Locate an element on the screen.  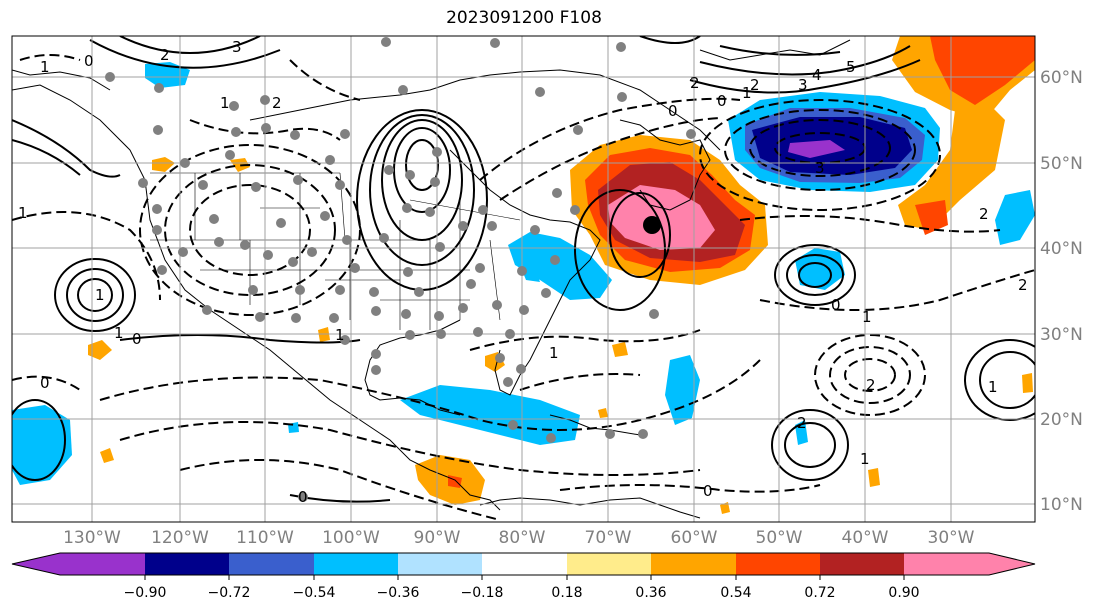
colorbar-tick: 0.54 is located at coordinates (735, 593).